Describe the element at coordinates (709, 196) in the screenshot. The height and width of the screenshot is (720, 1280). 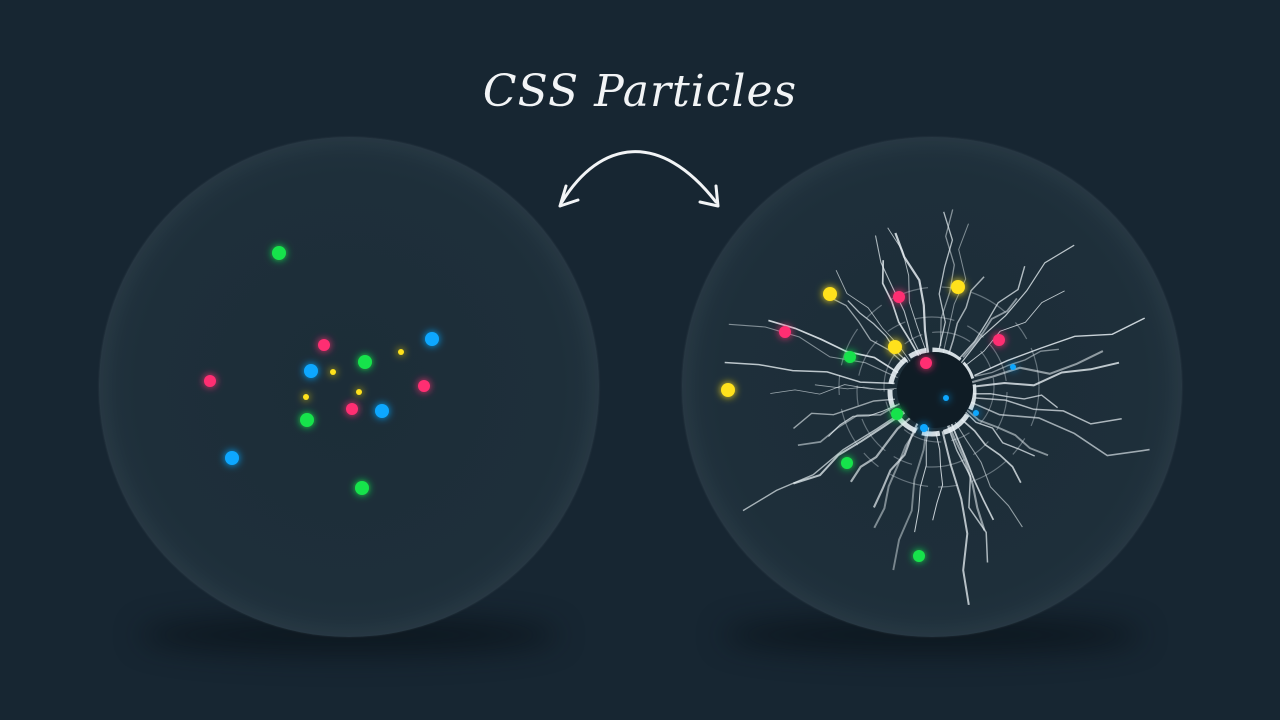
I see `arrow-head-right` at that location.